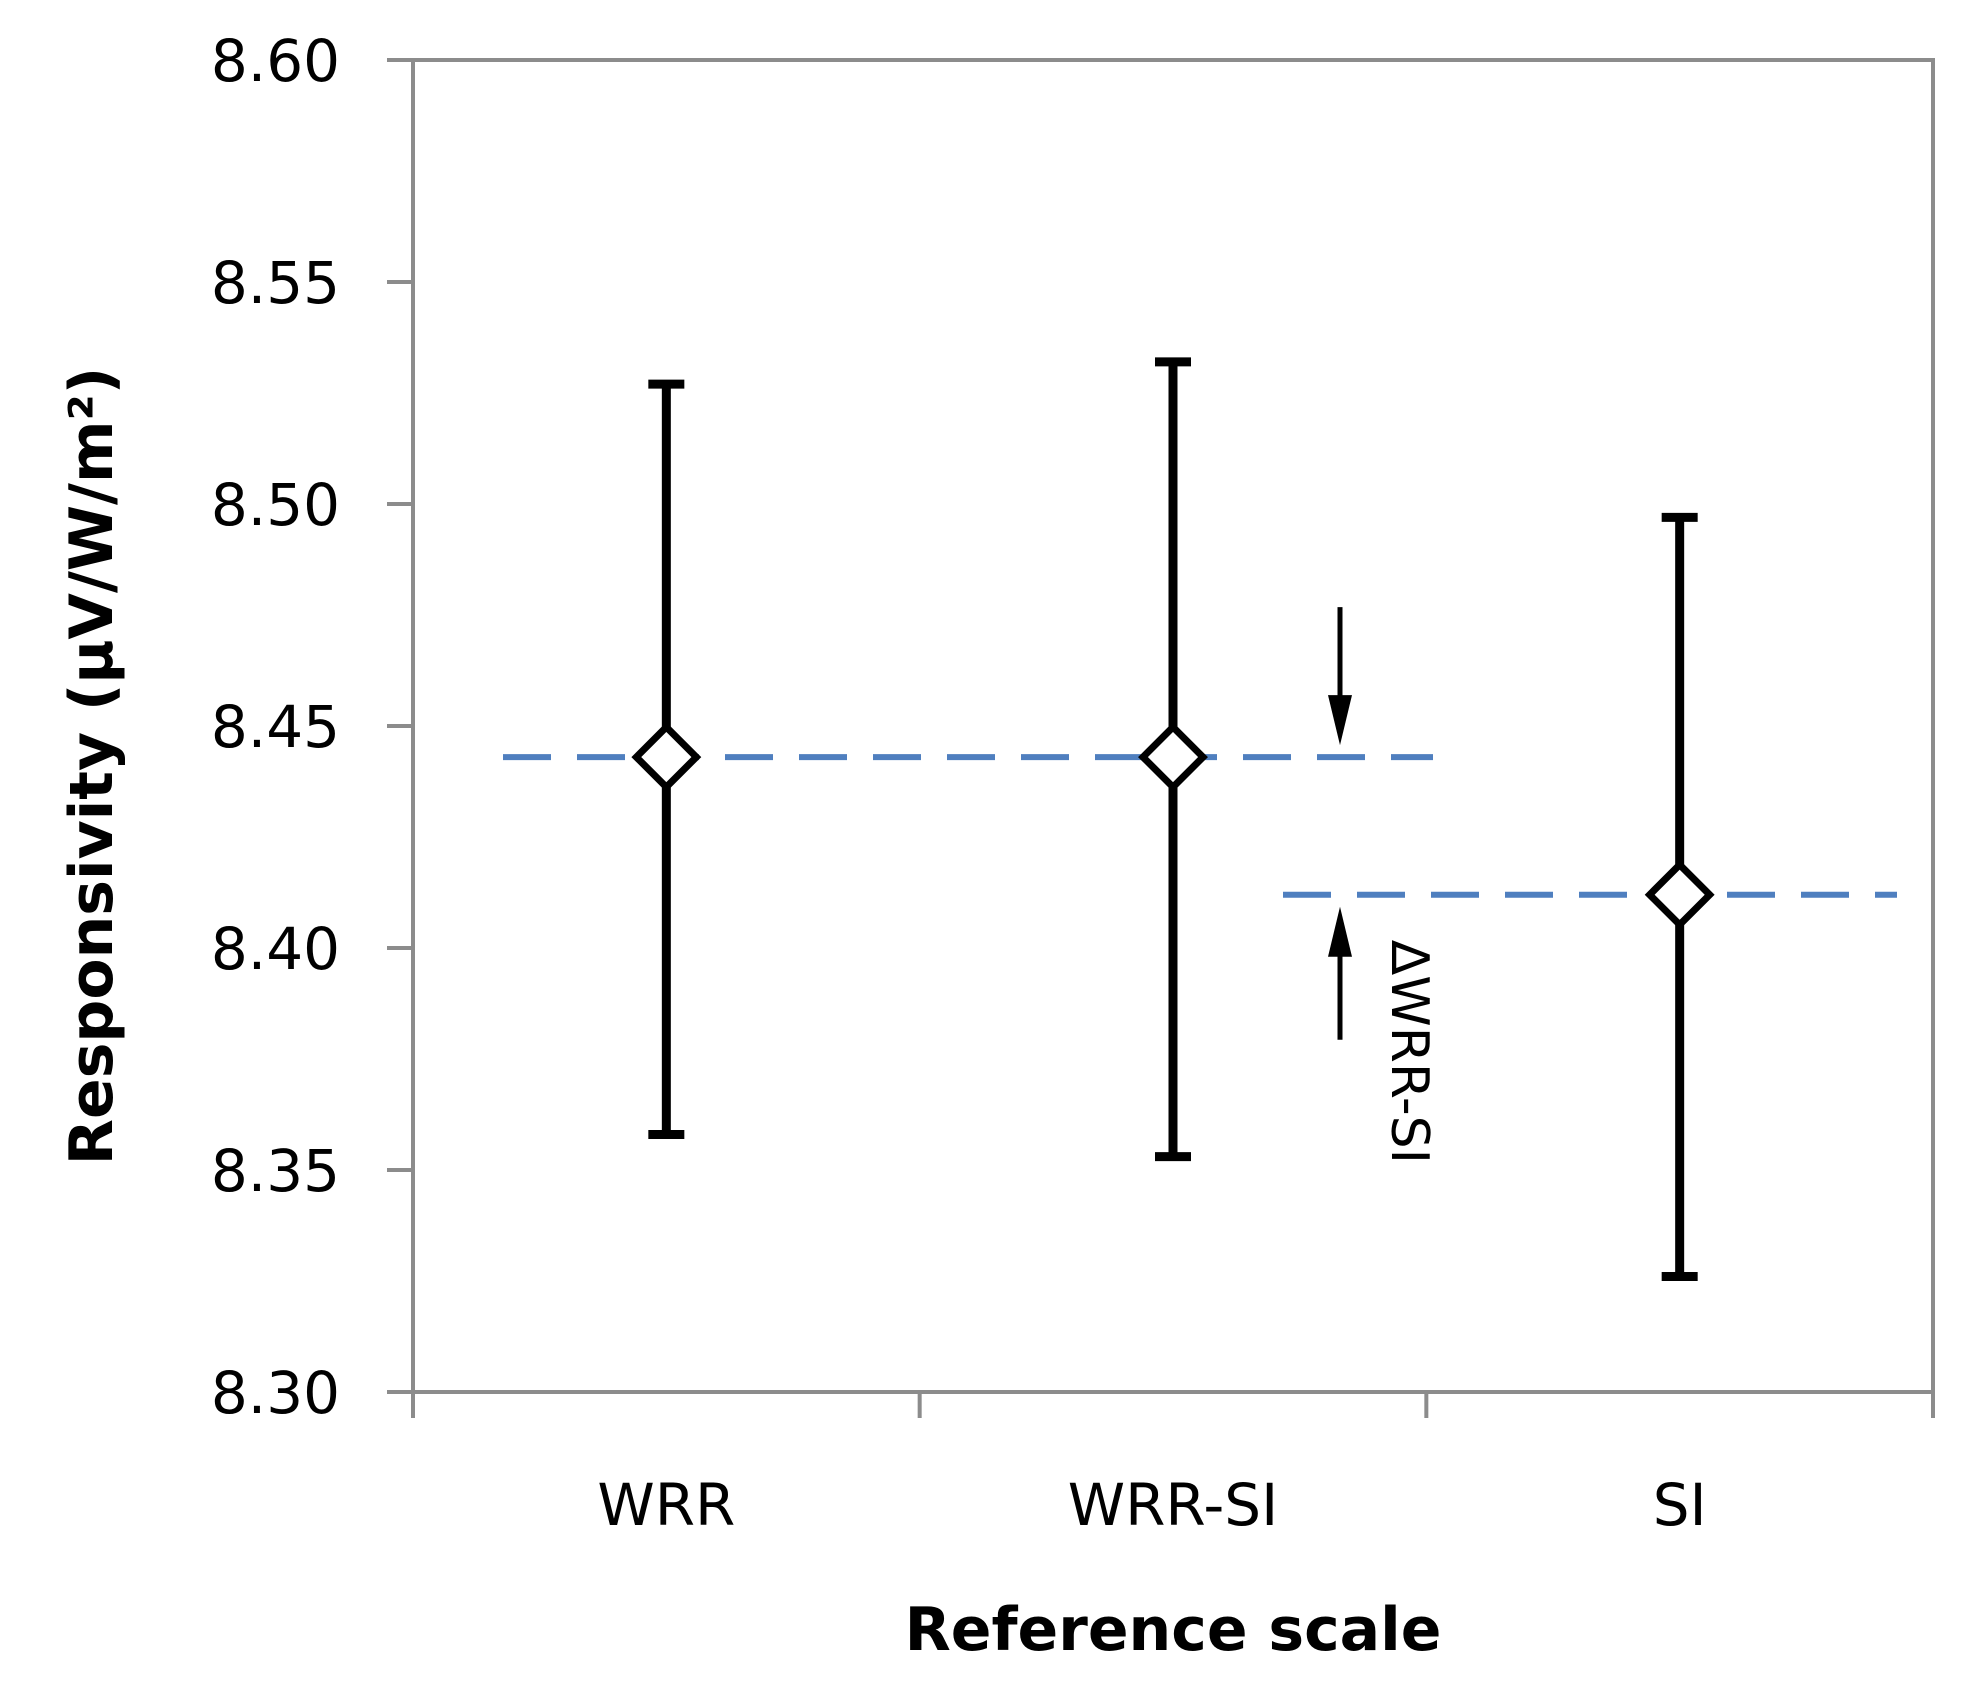 The width and height of the screenshot is (1963, 1688). I want to click on x-tick-label: SI, so click(1680, 1505).